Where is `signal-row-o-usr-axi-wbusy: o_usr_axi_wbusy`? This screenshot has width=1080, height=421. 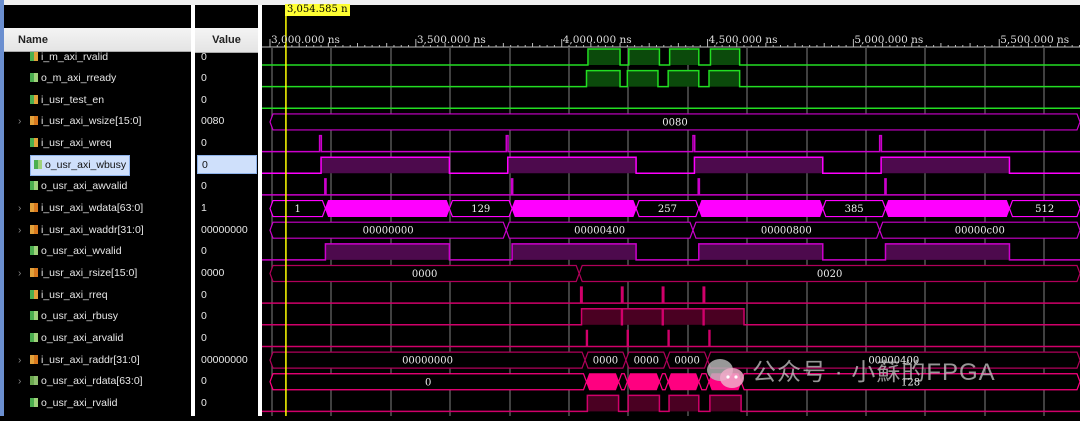
signal-row-o-usr-axi-wbusy: o_usr_axi_wbusy is located at coordinates (80, 165).